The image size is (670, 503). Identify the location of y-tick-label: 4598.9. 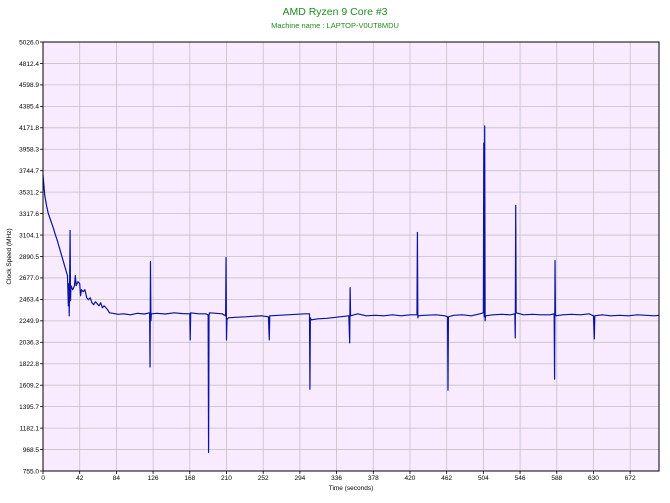
(29, 85).